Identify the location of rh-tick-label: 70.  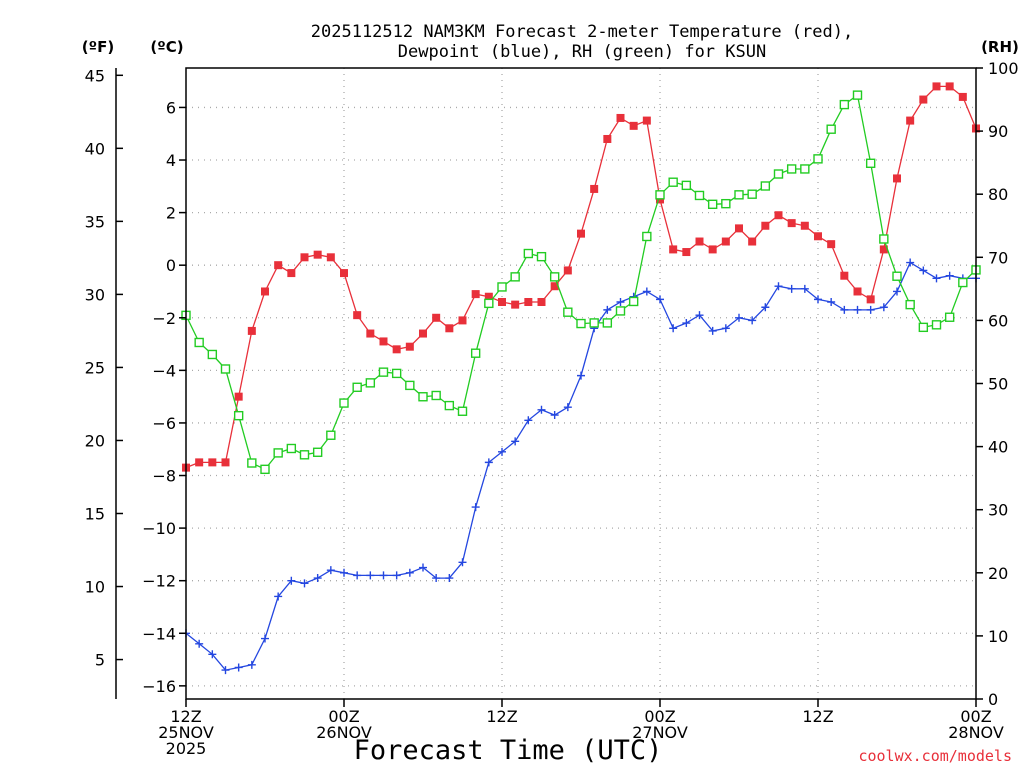
(998, 257).